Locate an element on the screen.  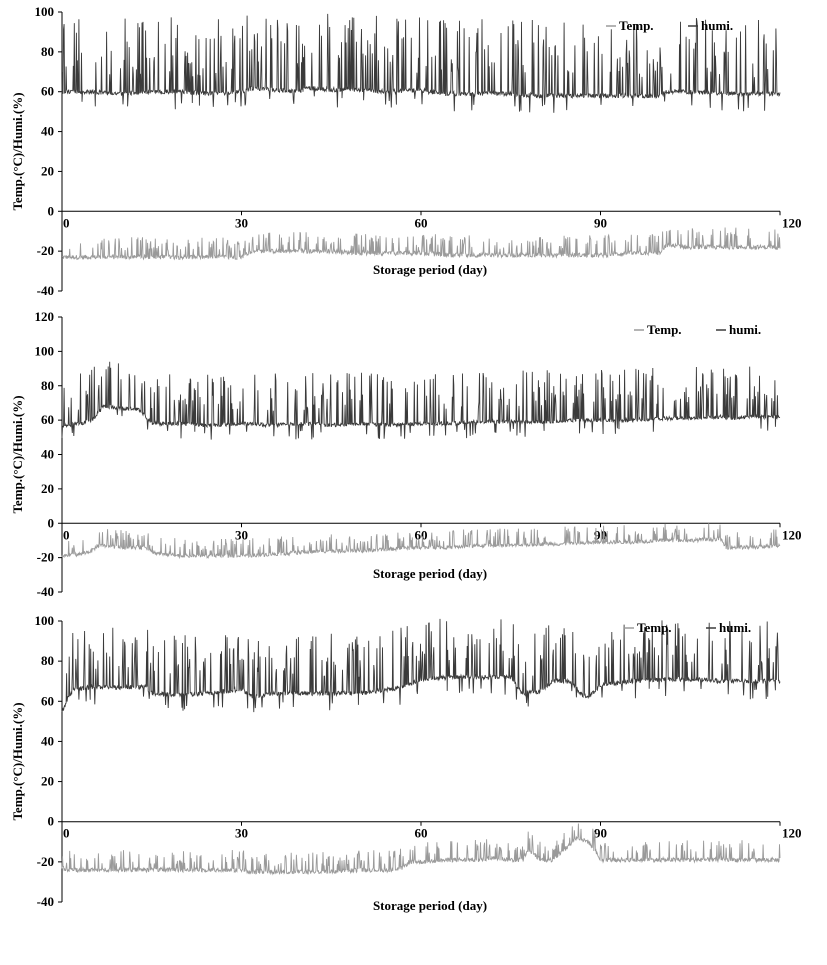
y-tick-label: 120 is located at coordinates (45, 316).